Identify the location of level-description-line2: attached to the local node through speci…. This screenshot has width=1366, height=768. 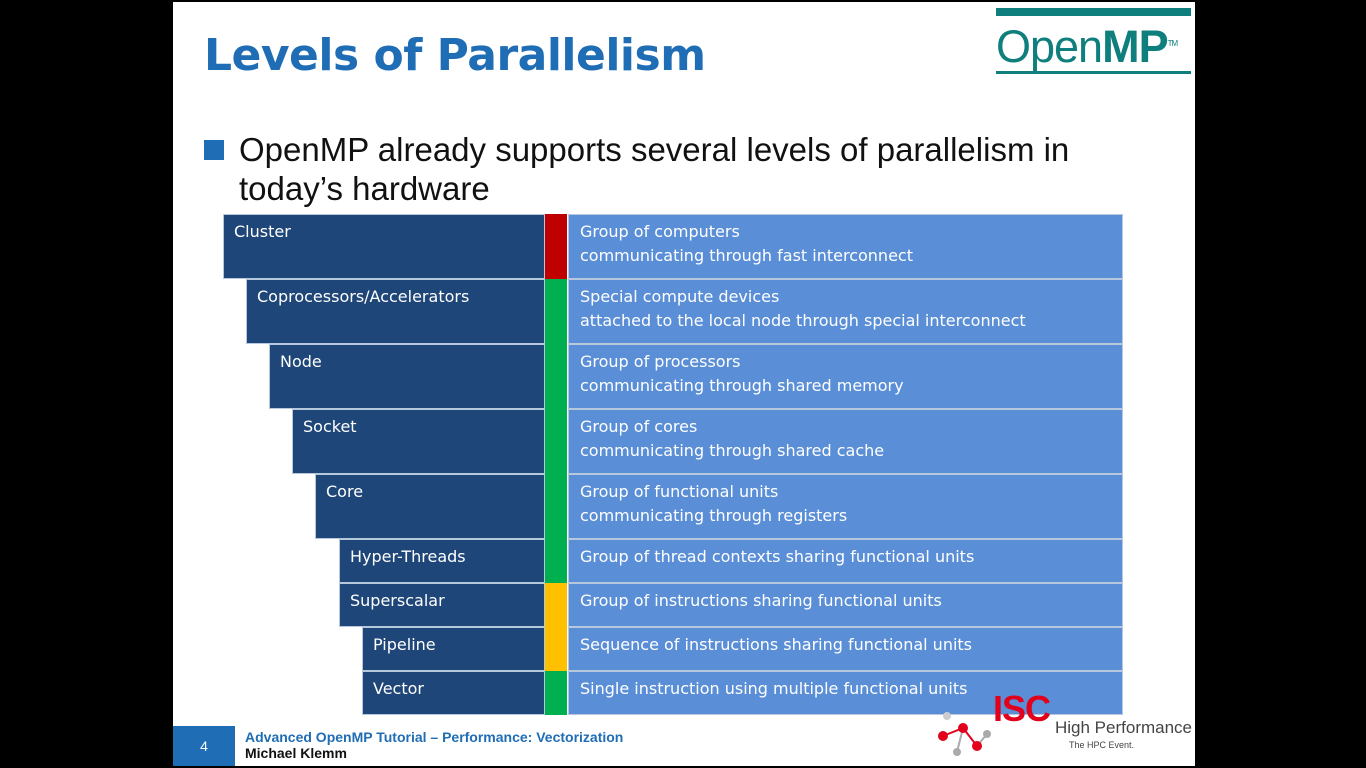
(803, 320).